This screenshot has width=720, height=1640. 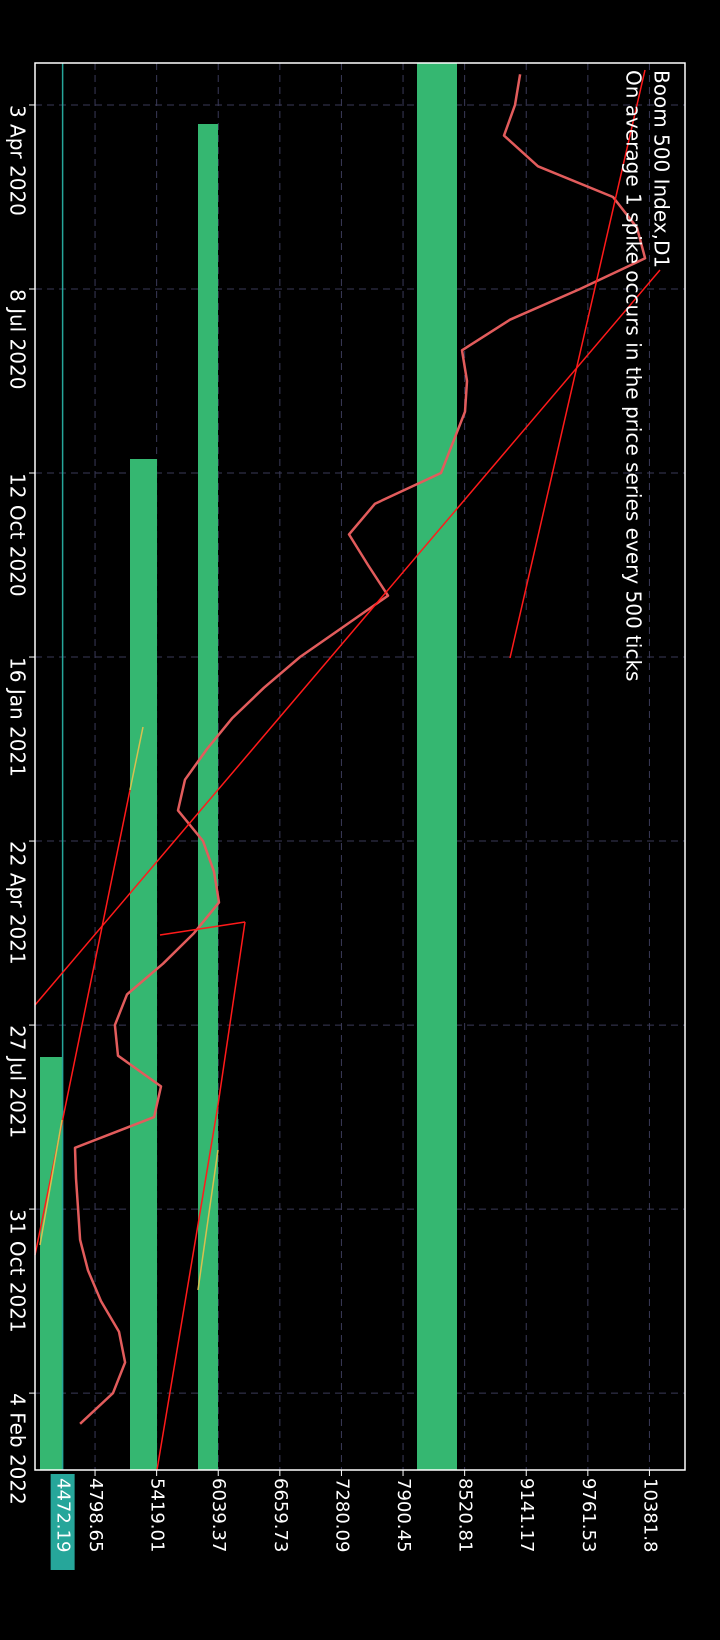 What do you see at coordinates (157, 1515) in the screenshot?
I see `price-label: 5419.01` at bounding box center [157, 1515].